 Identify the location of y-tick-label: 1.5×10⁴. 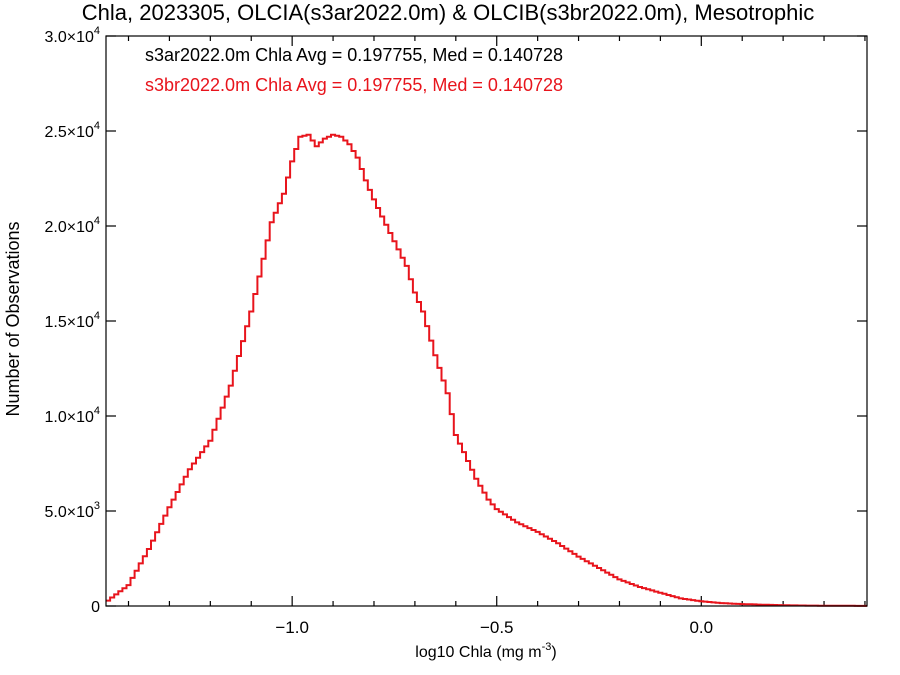
(72, 320).